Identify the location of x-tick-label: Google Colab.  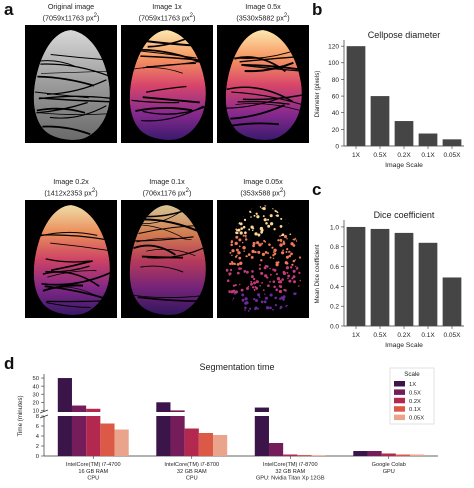
(389, 465).